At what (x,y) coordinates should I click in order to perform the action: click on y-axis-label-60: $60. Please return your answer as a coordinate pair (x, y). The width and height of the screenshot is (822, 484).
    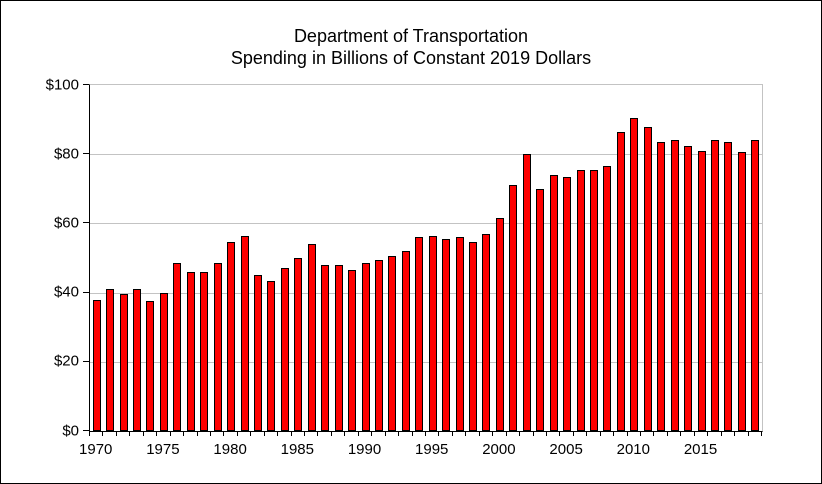
    Looking at the image, I should click on (66, 223).